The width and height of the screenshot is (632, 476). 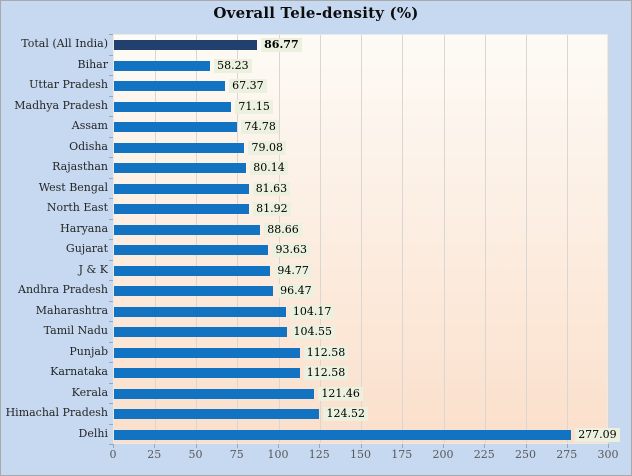 I want to click on x-tick-label: 225, so click(x=484, y=454).